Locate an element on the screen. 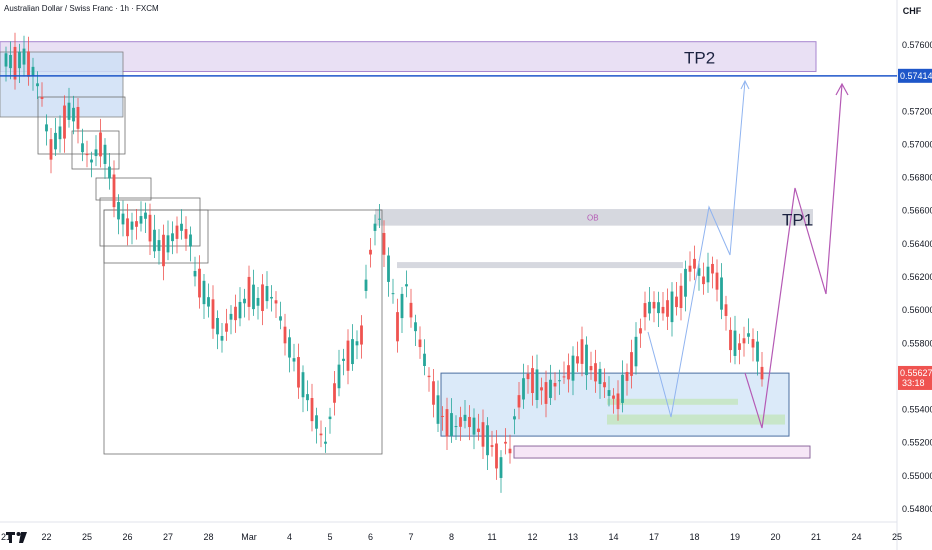 This screenshot has width=932, height=550. ob-label: OB is located at coordinates (593, 217).